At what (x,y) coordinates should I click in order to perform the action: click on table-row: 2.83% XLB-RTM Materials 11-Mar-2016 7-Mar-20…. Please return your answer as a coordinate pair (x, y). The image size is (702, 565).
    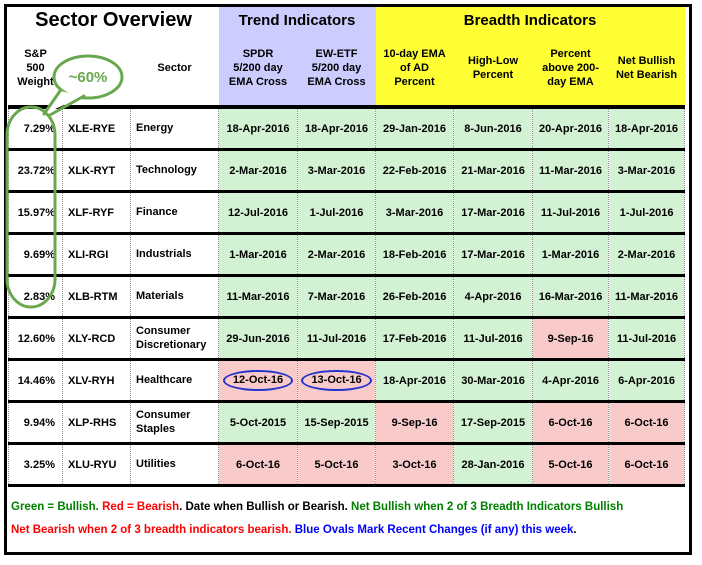
    Looking at the image, I should click on (347, 296).